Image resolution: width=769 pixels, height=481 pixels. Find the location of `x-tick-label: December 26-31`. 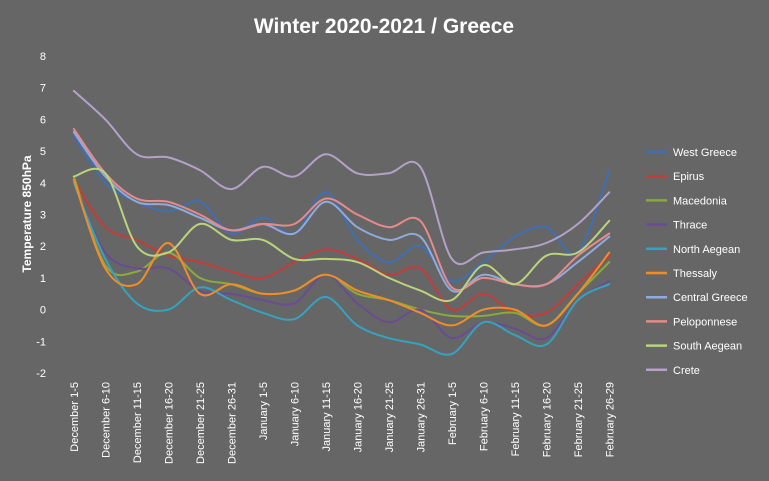

x-tick-label: December 26-31 is located at coordinates (232, 423).